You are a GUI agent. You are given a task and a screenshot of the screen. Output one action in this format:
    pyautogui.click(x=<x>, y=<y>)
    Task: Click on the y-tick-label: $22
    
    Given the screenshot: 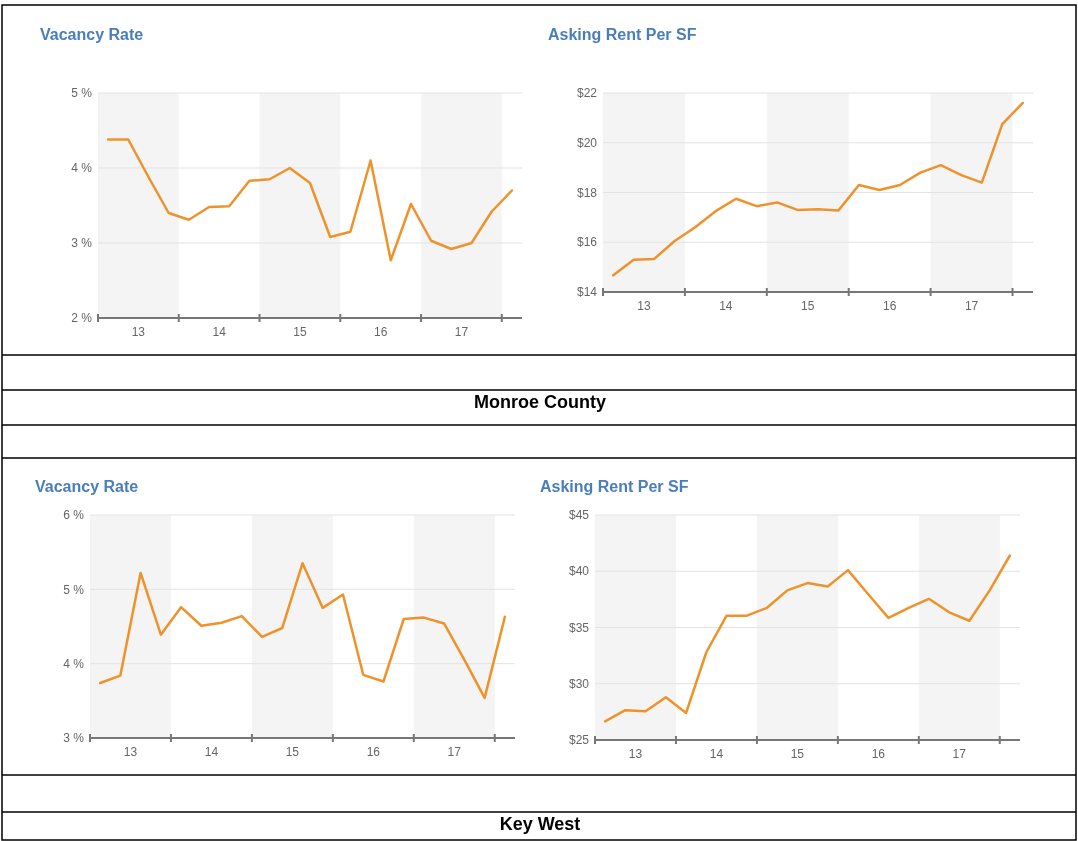 What is the action you would take?
    pyautogui.click(x=587, y=93)
    